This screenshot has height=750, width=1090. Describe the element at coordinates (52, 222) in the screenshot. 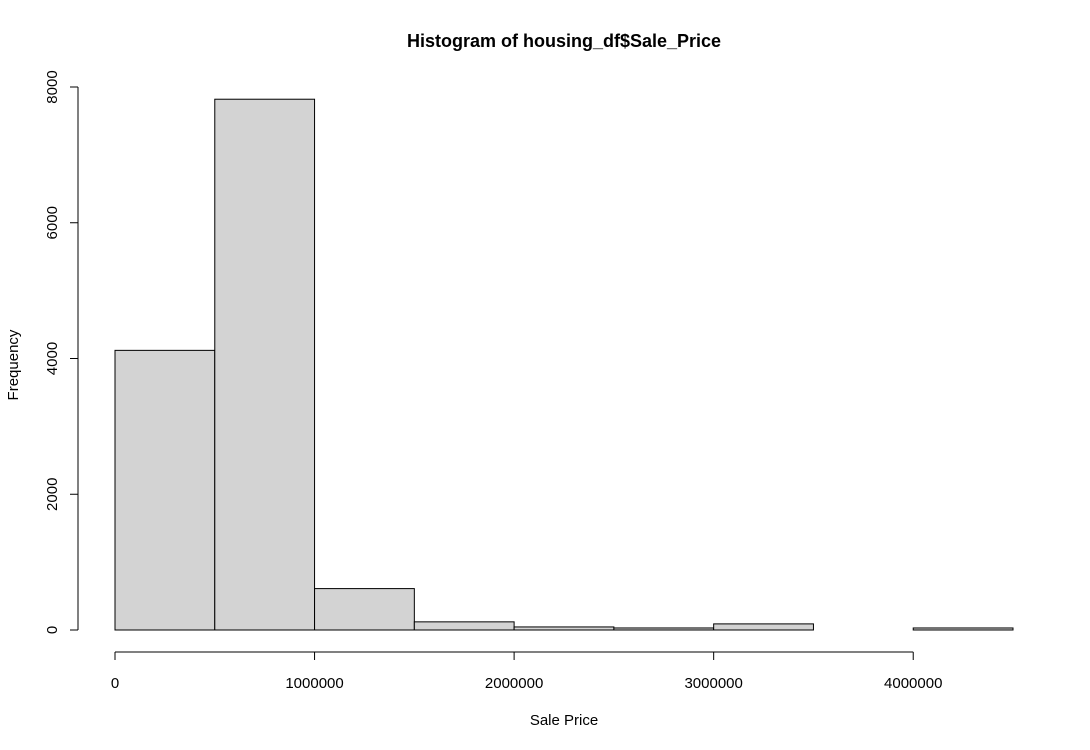

I see `y-tick-label: 6000` at that location.